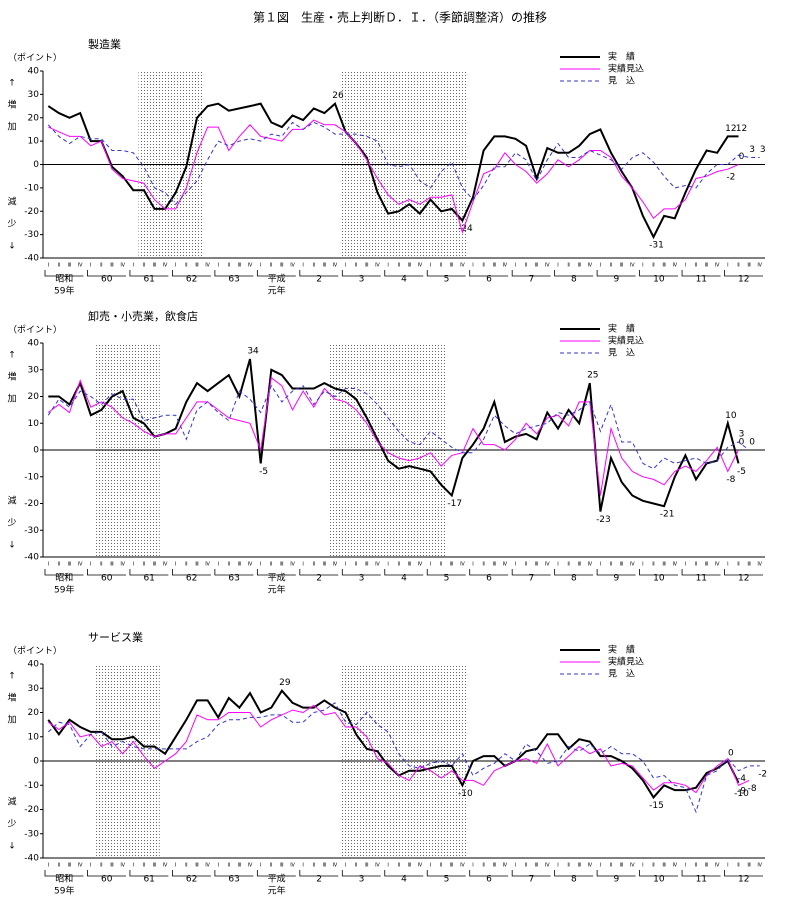  What do you see at coordinates (489, 880) in the screenshot?
I see `year-label: 6` at bounding box center [489, 880].